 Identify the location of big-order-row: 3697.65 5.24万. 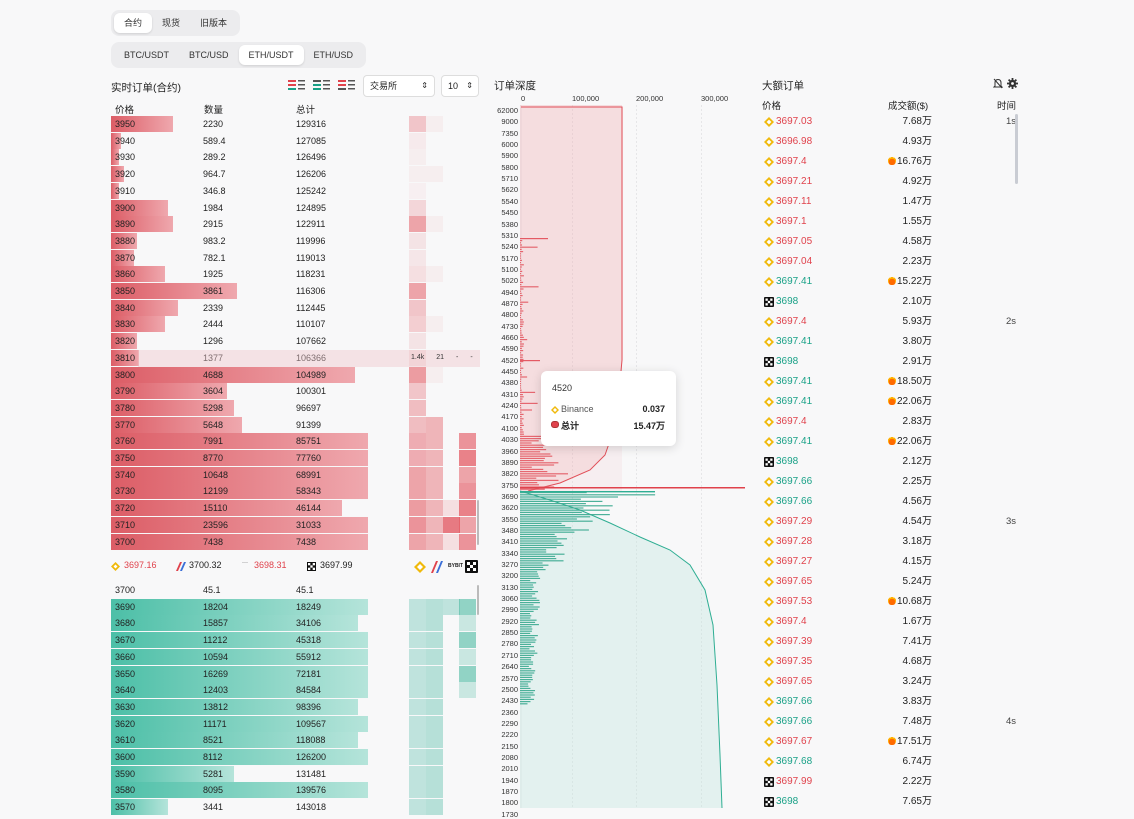
(890, 582).